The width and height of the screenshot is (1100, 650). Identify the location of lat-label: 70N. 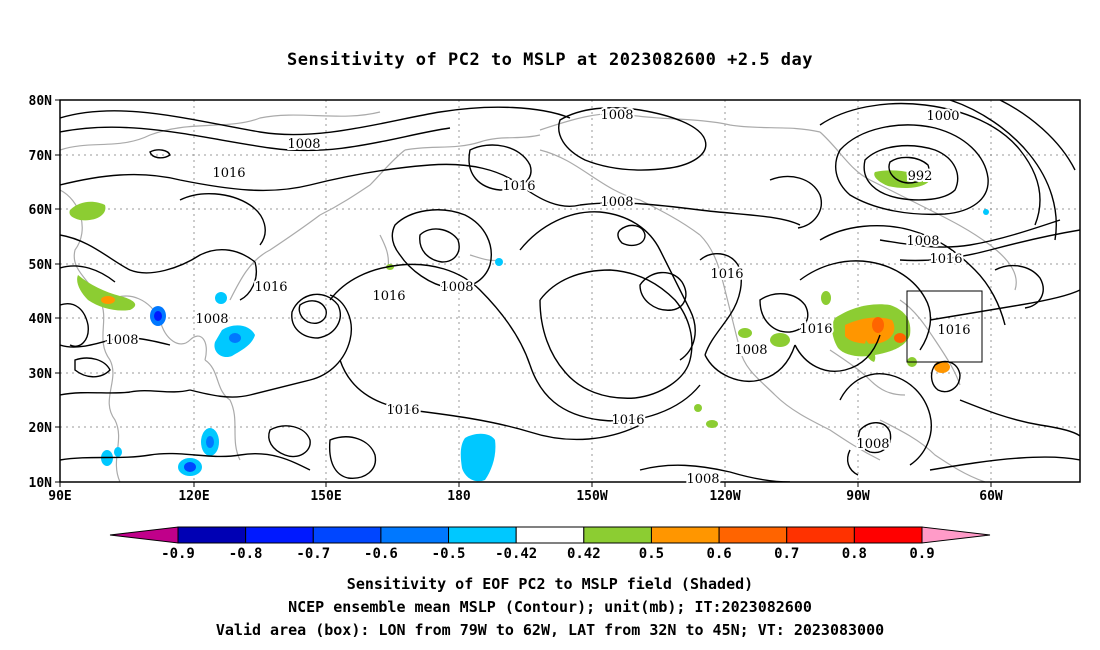
(41, 156).